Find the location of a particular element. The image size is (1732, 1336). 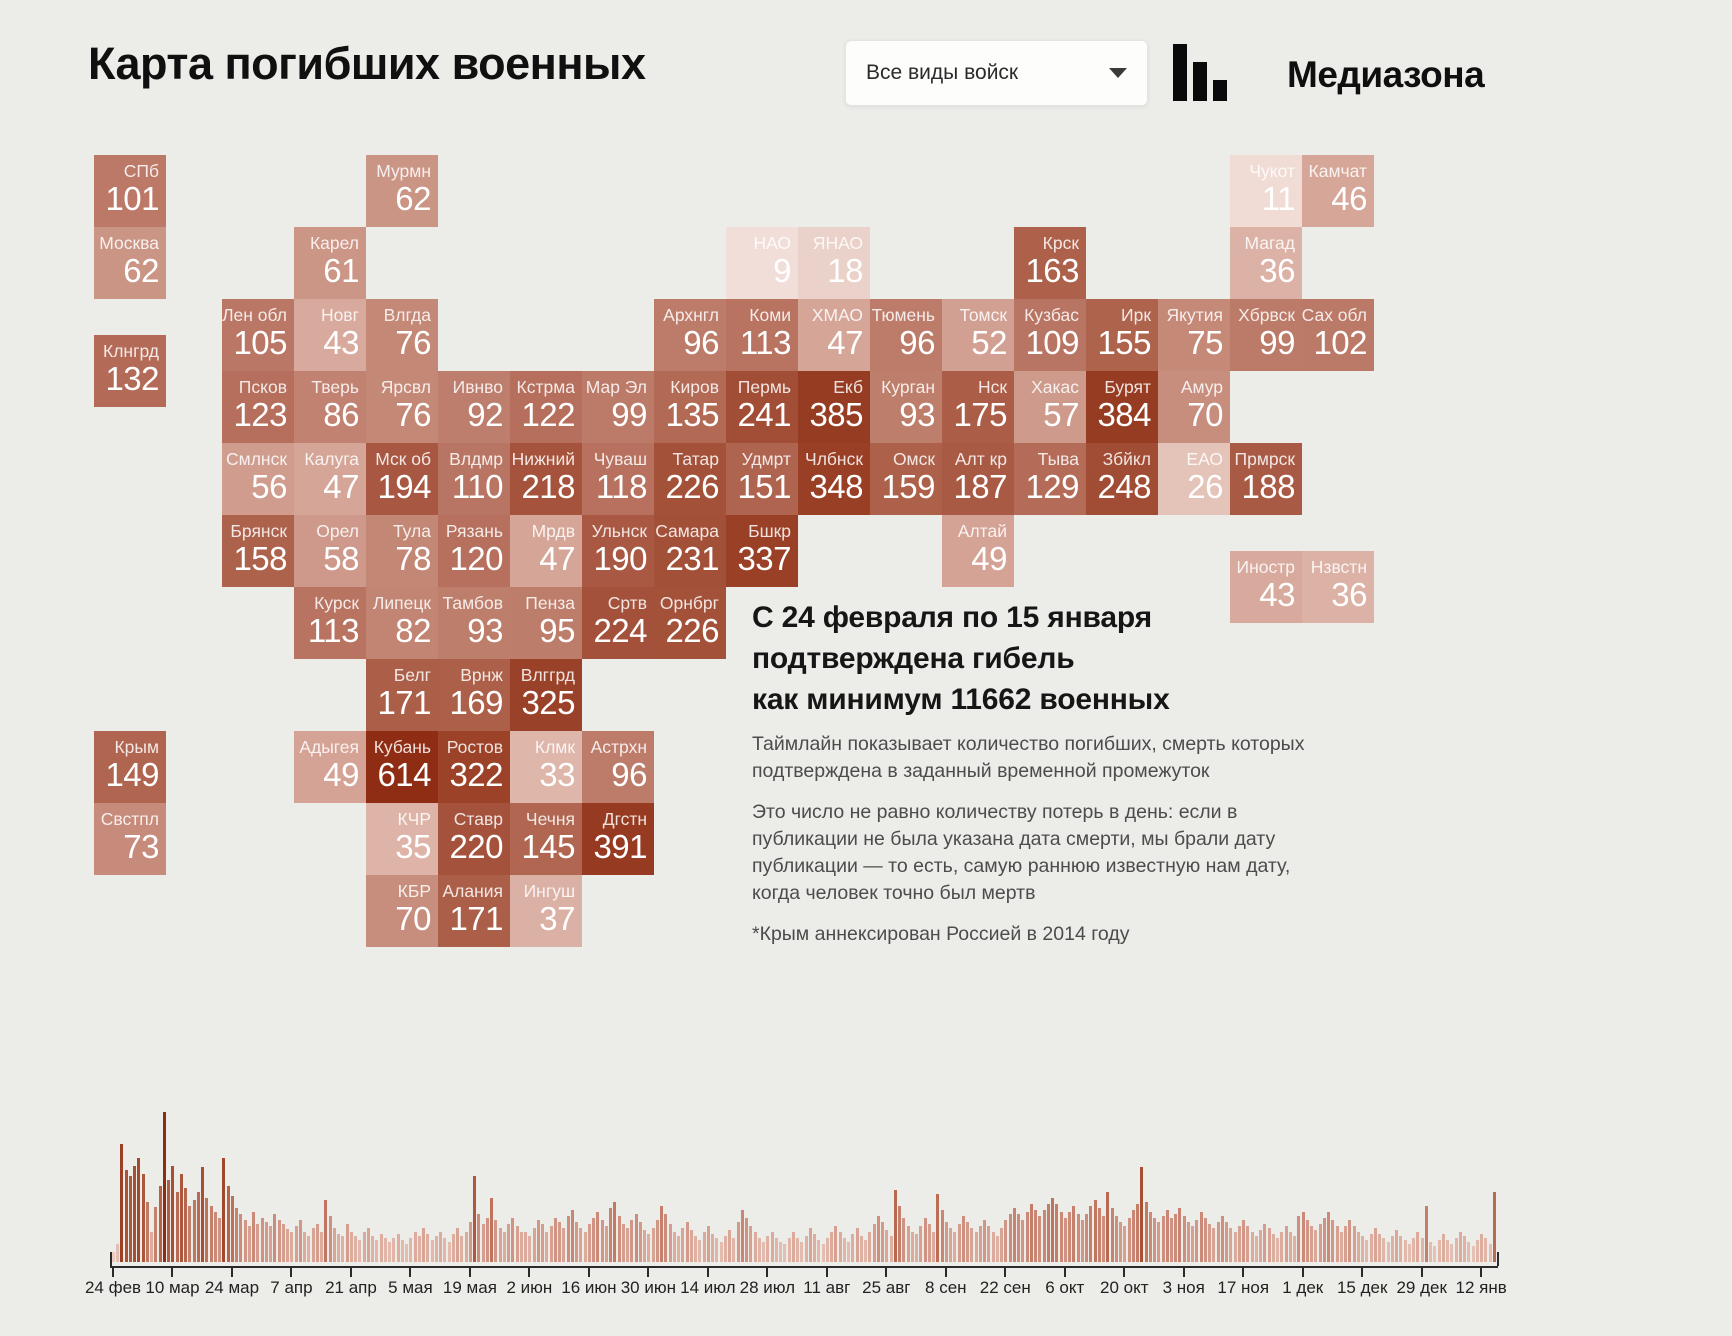

region-tile: Мар Эл 99 is located at coordinates (618, 407).